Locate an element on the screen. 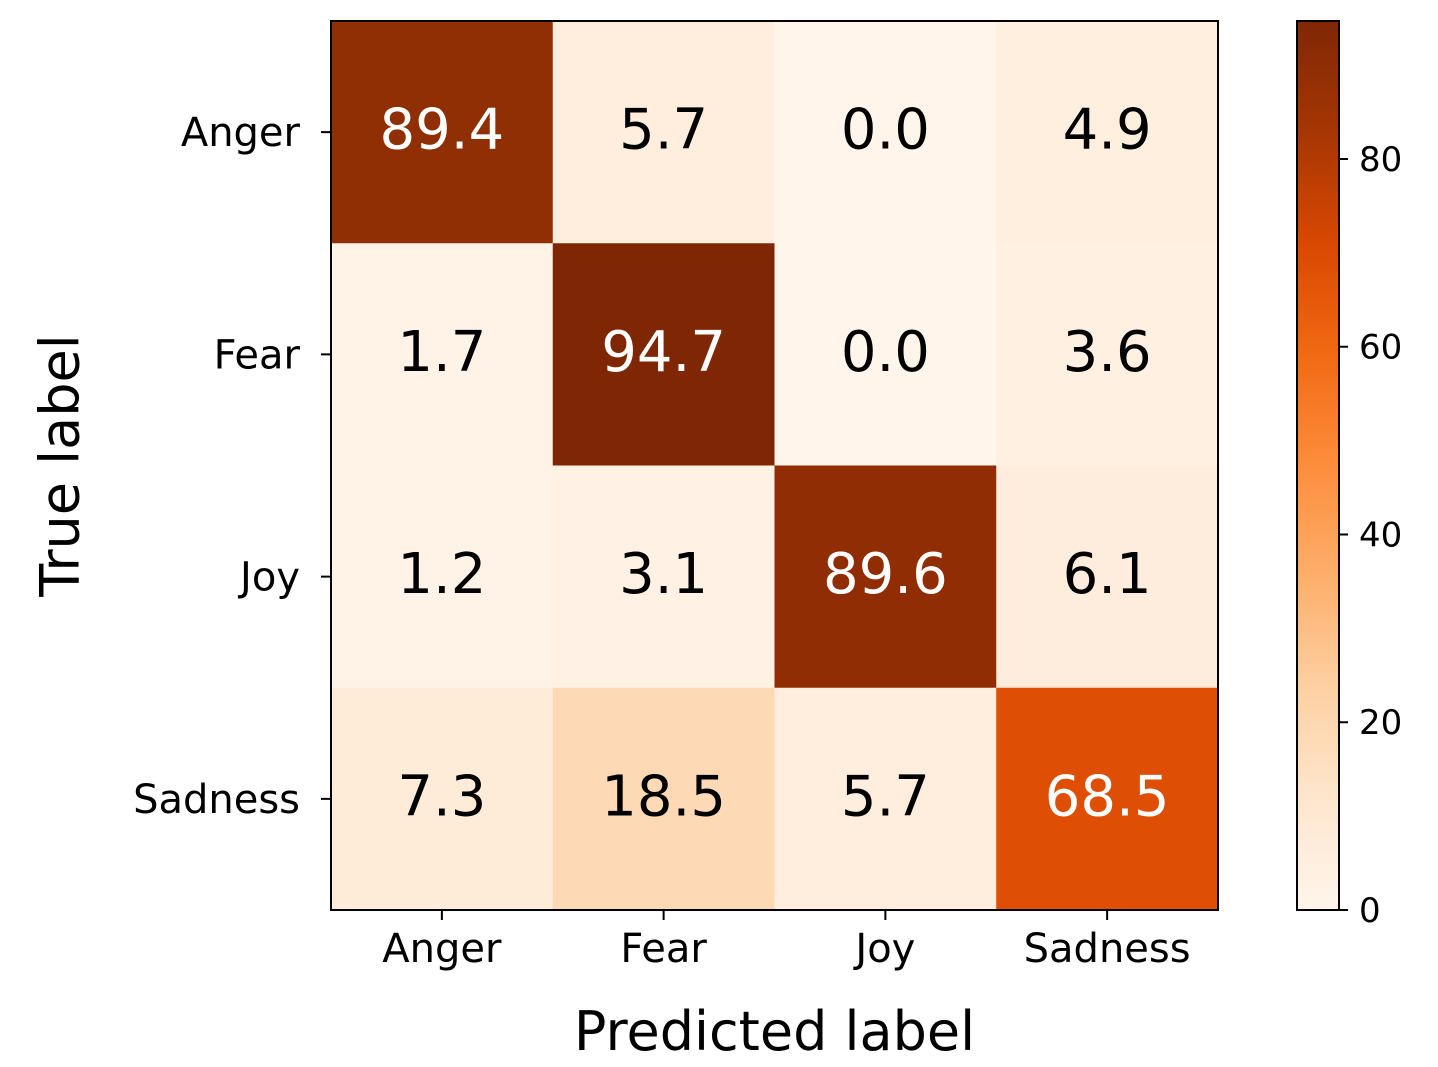  heatmap-value-label: 1.7 is located at coordinates (441, 352).